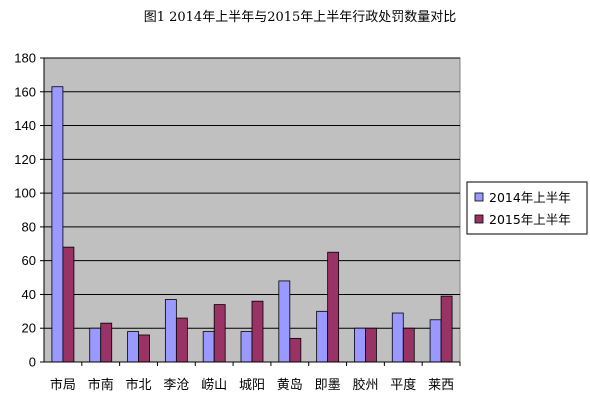 The width and height of the screenshot is (590, 404). Describe the element at coordinates (530, 197) in the screenshot. I see `legend-label-2014: 2014年上半年` at that location.